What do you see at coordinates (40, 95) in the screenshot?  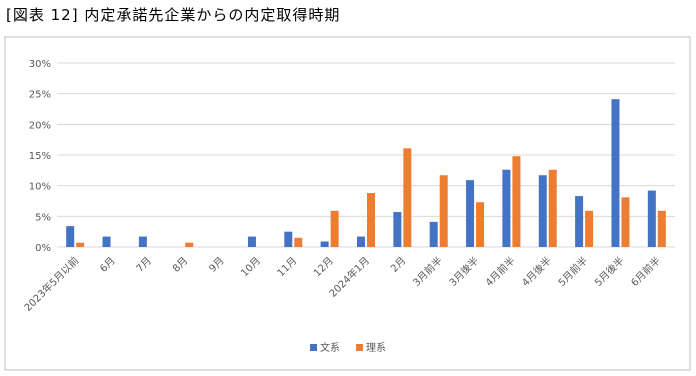 I see `y-tick-label: 25%` at bounding box center [40, 95].